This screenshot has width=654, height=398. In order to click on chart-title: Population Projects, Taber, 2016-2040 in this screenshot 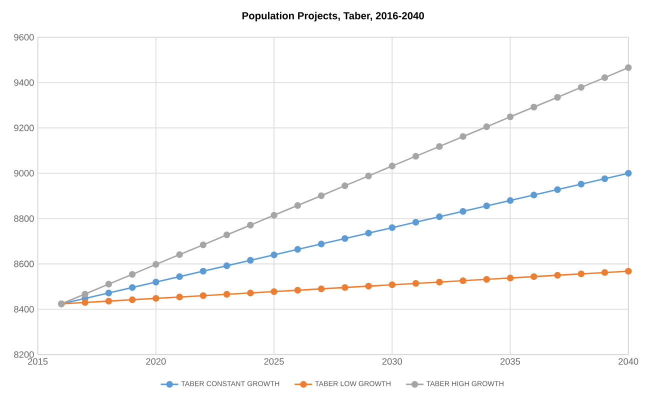, I will do `click(333, 17)`.